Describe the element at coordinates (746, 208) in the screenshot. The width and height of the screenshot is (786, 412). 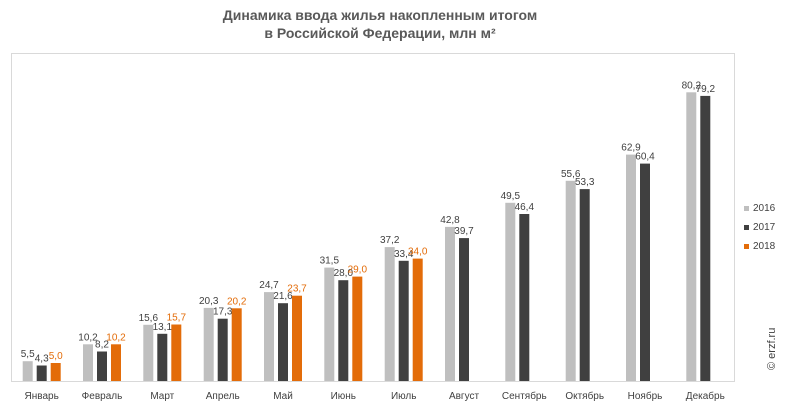
I see `legend-swatch-2016` at that location.